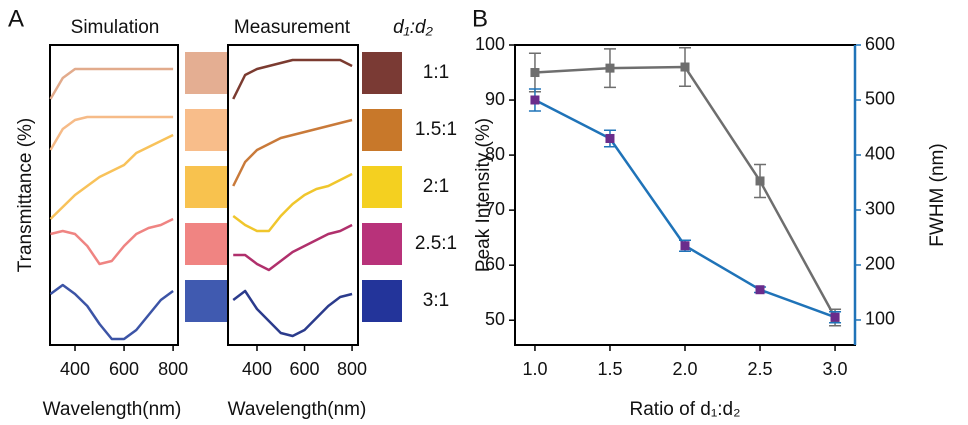 The image size is (968, 425). Describe the element at coordinates (880, 99) in the screenshot. I see `y2-tick-label: 500` at that location.